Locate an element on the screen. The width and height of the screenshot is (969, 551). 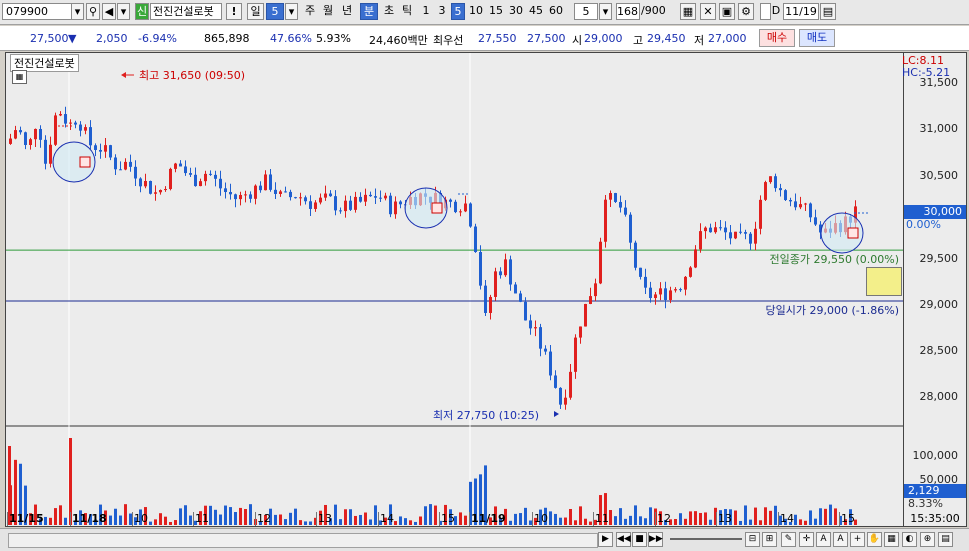
layout-icon: ▦ is located at coordinates (891, 539).